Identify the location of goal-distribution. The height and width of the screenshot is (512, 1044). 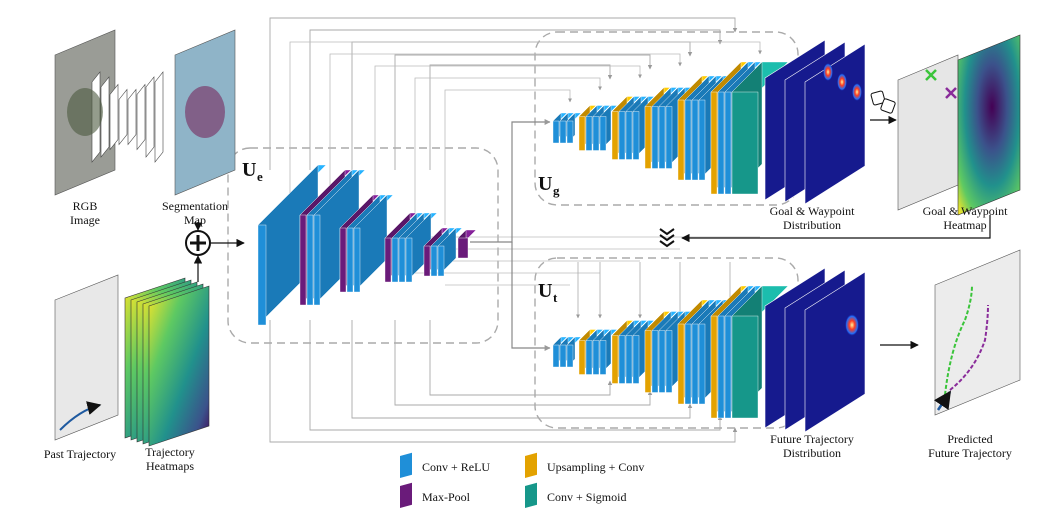
(835, 124).